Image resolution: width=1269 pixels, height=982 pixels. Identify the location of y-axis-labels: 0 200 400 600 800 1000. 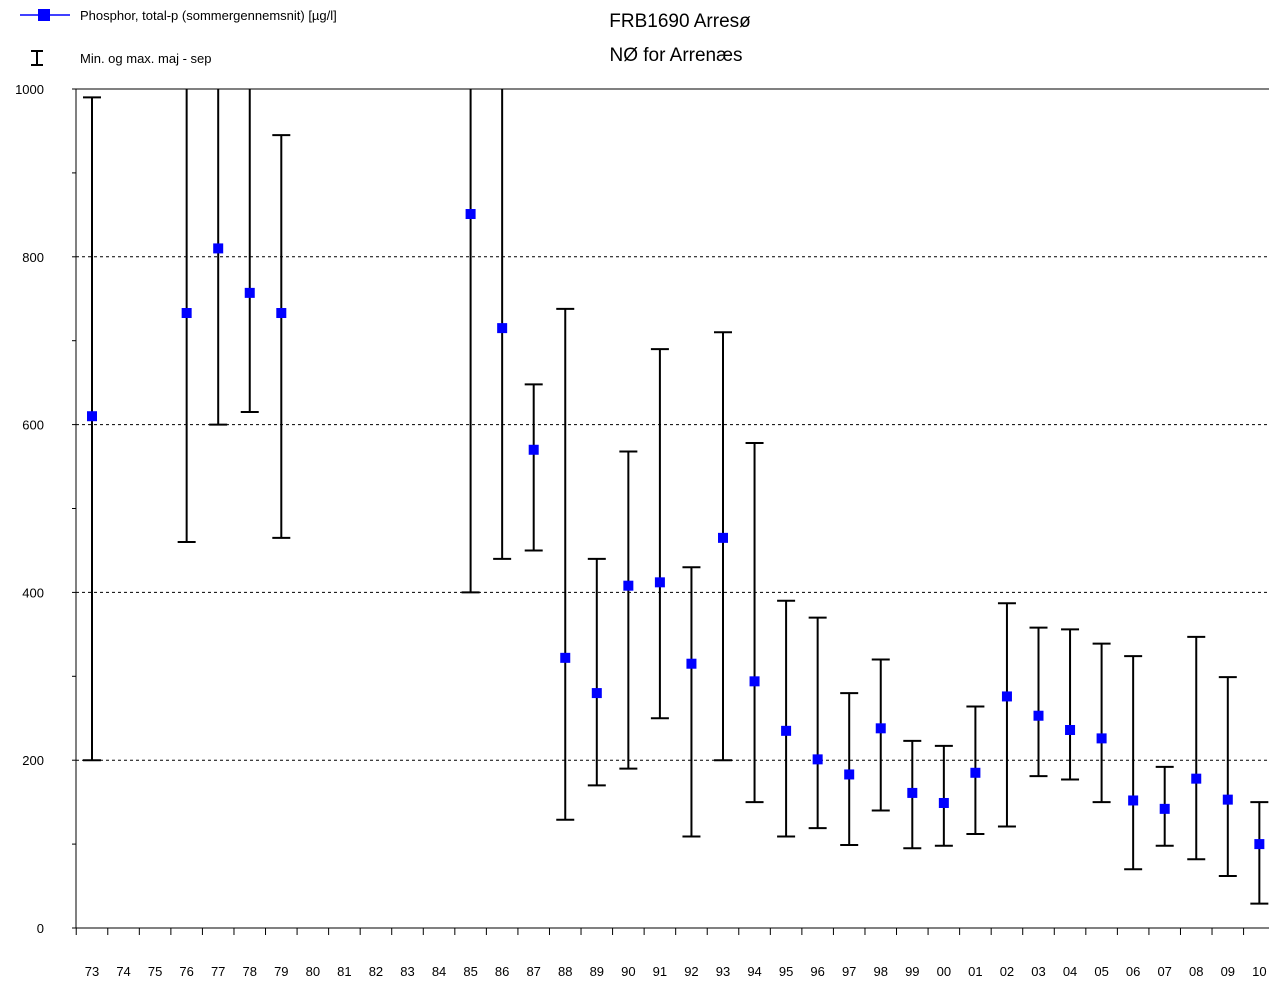
(29, 509).